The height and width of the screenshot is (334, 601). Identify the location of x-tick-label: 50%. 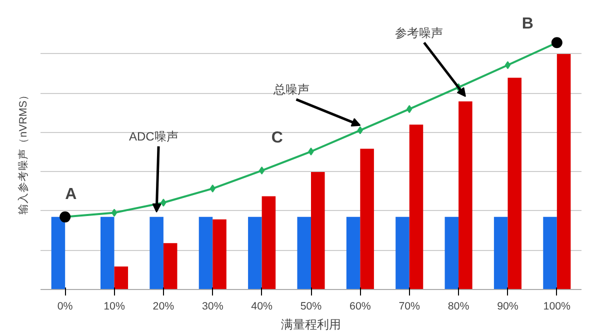
(311, 306).